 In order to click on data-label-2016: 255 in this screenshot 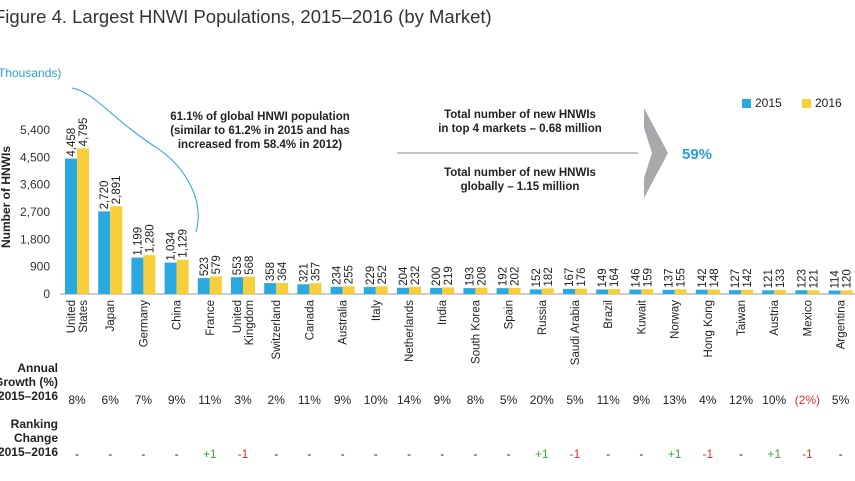, I will do `click(350, 274)`.